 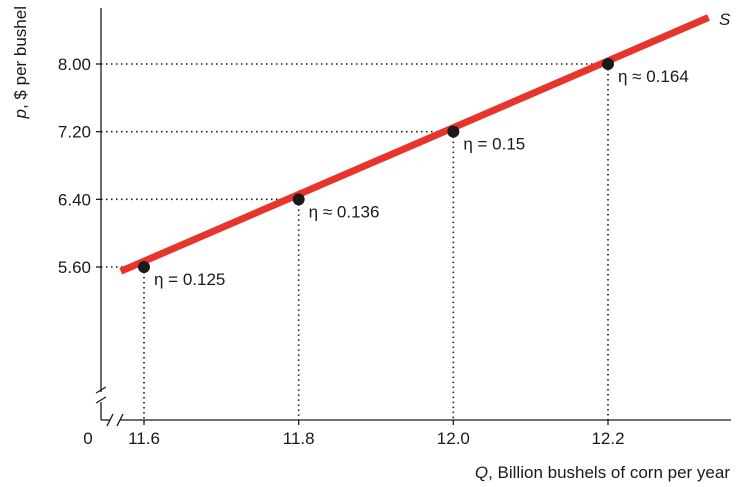 What do you see at coordinates (74, 132) in the screenshot?
I see `y-tick-label: 7.20` at bounding box center [74, 132].